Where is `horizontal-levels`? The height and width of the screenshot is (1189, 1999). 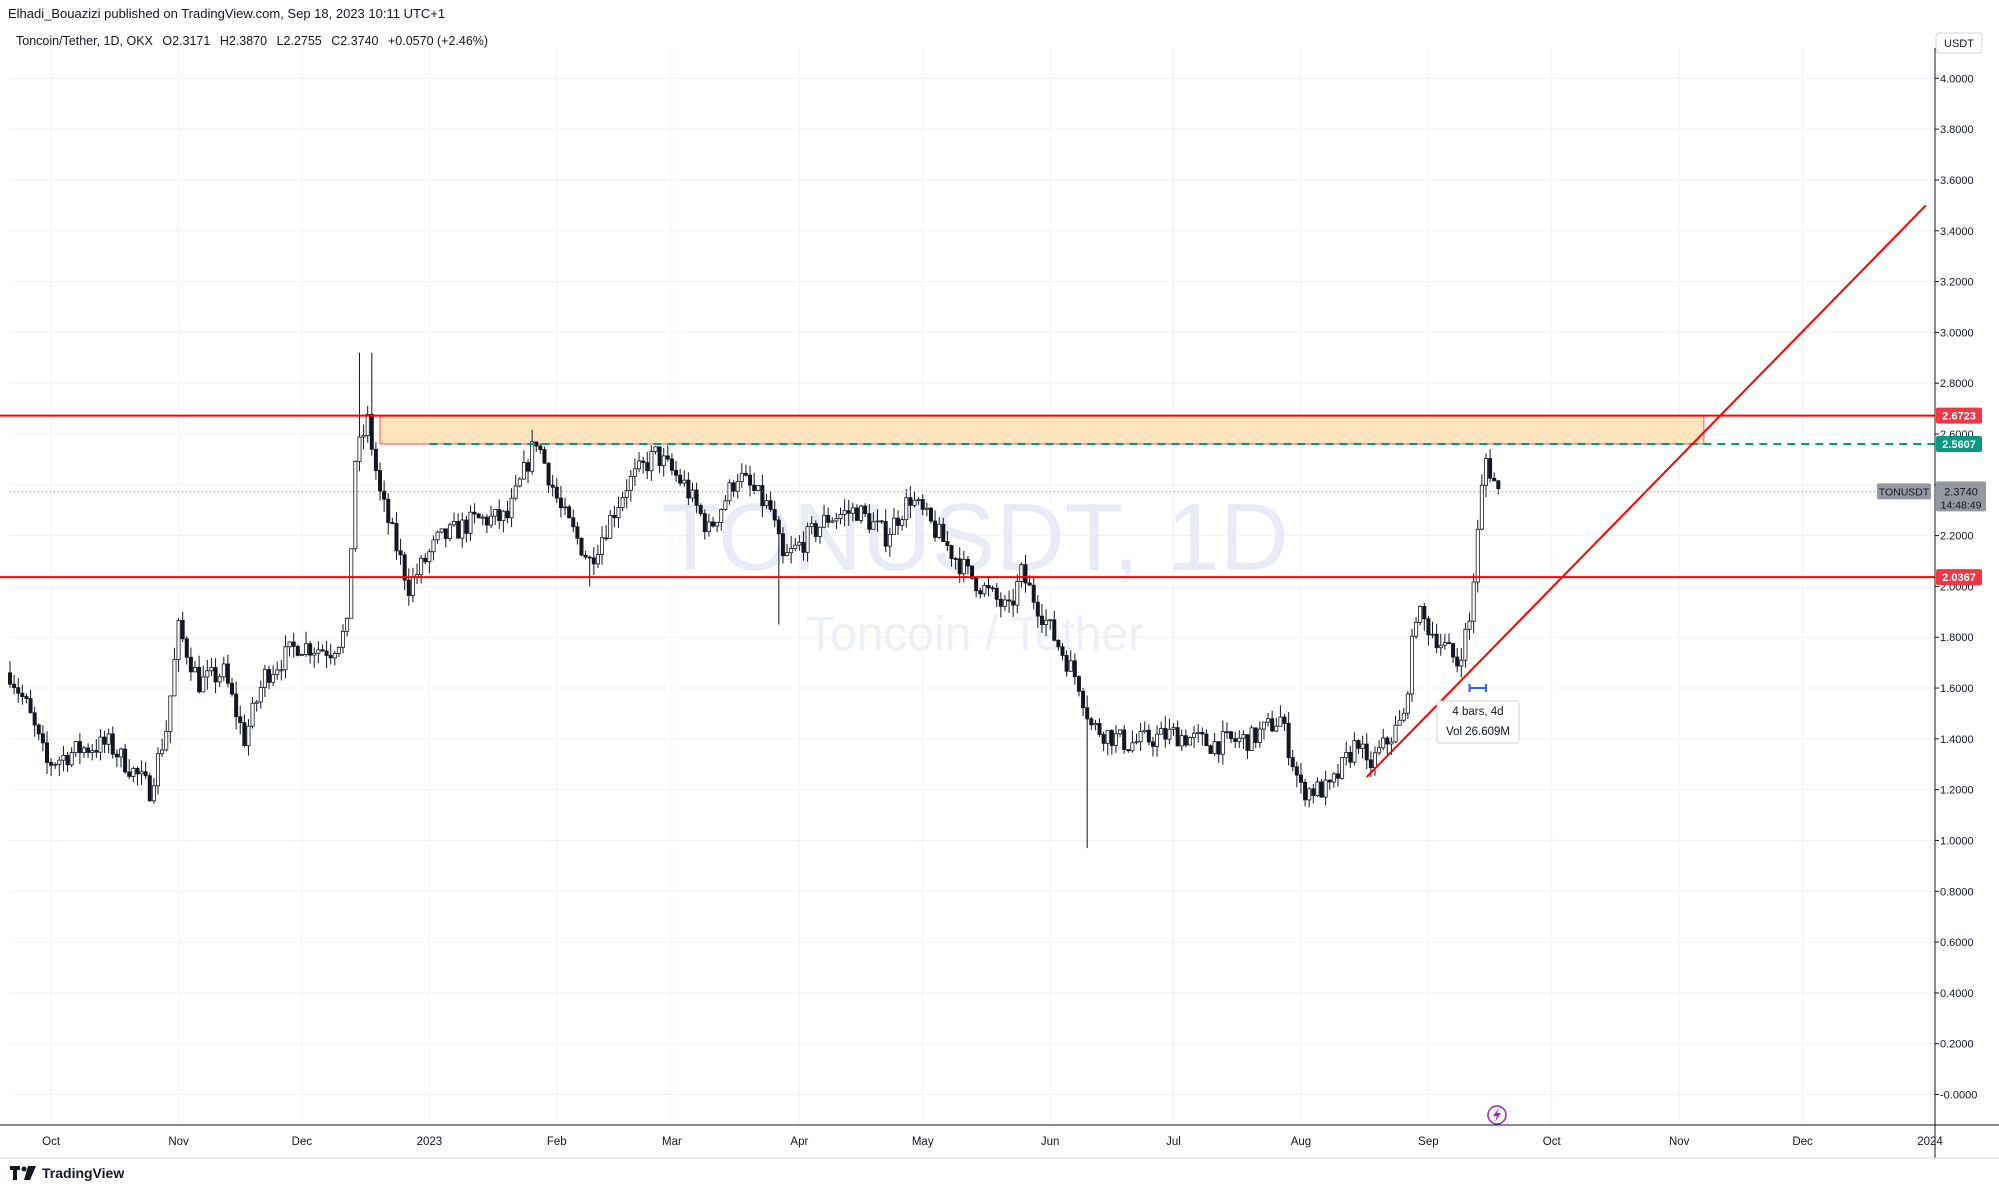 horizontal-levels is located at coordinates (967, 496).